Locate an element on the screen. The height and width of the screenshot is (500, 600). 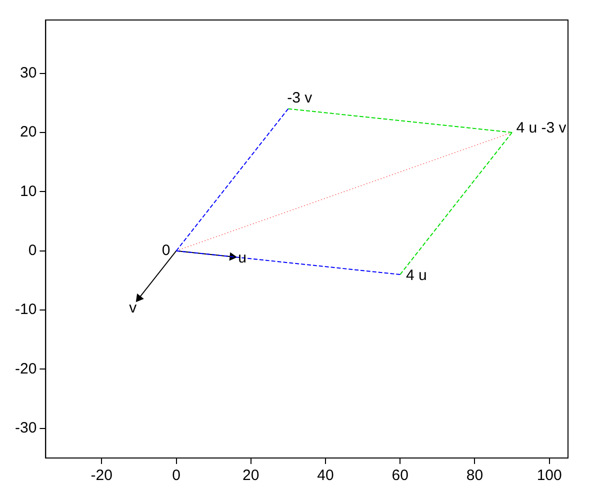
x-tick-label: -20 is located at coordinates (101, 475).